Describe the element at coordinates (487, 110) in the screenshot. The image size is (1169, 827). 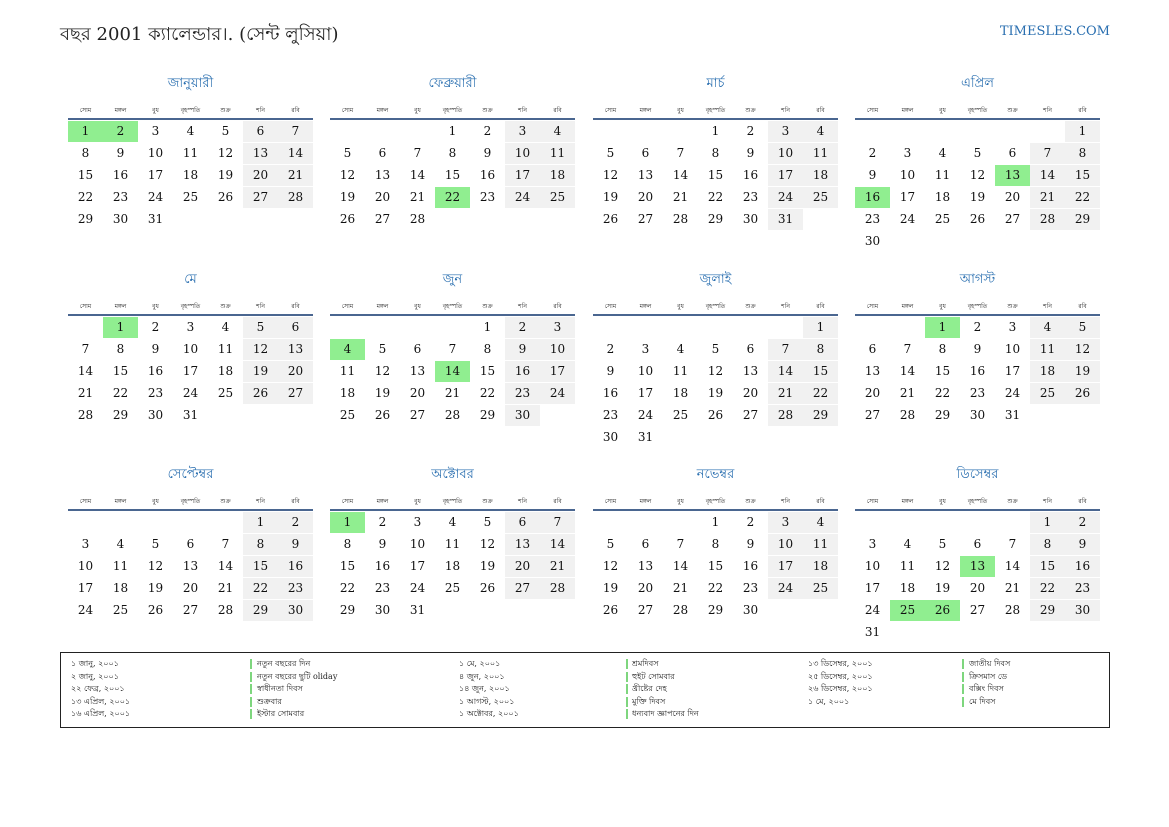
I see `weekday: শুক্র` at that location.